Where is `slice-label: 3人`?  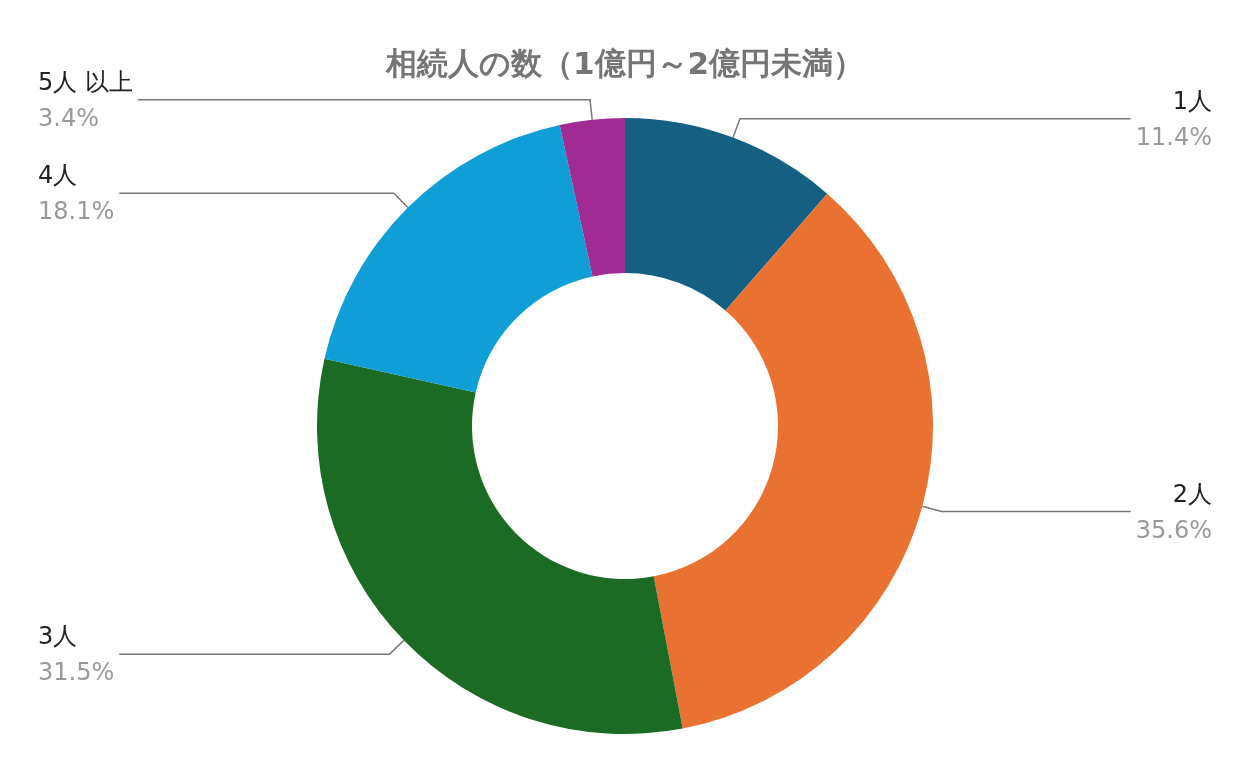
slice-label: 3人 is located at coordinates (58, 636).